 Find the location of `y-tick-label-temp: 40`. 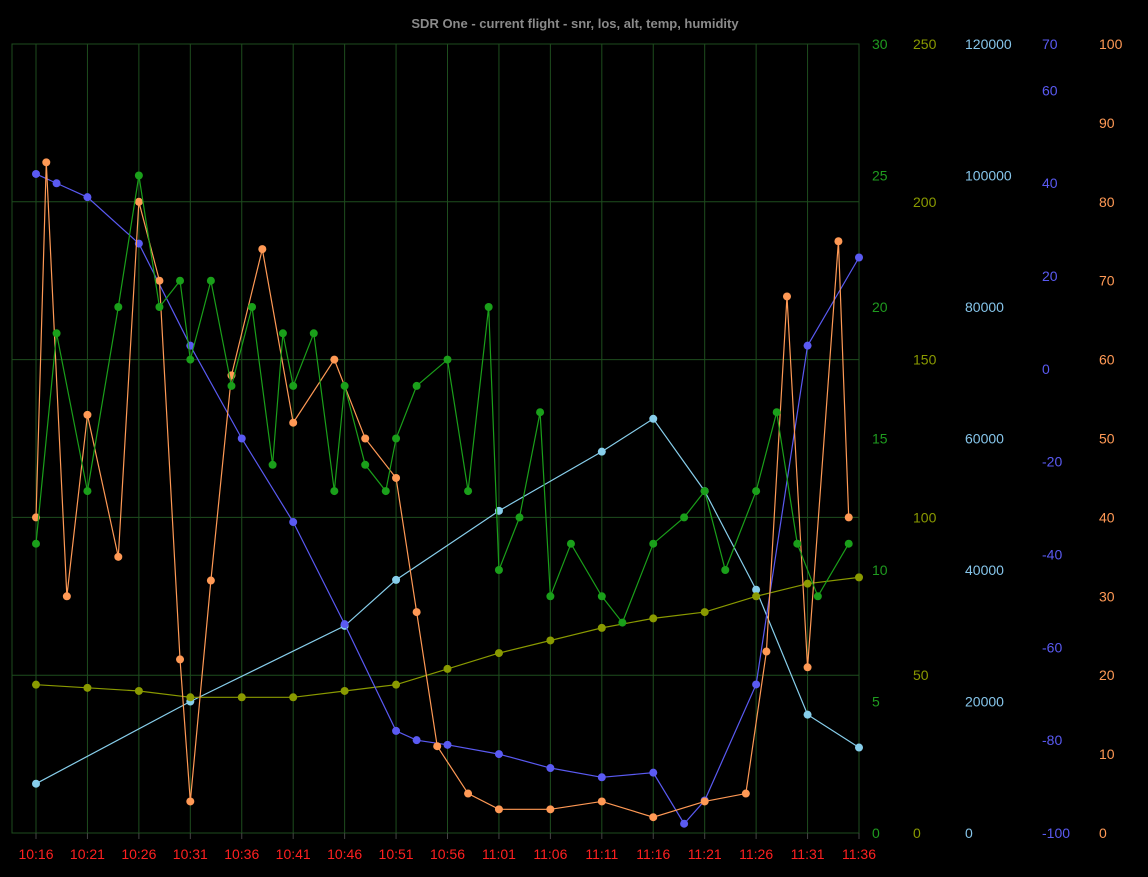

y-tick-label-temp: 40 is located at coordinates (1050, 183).